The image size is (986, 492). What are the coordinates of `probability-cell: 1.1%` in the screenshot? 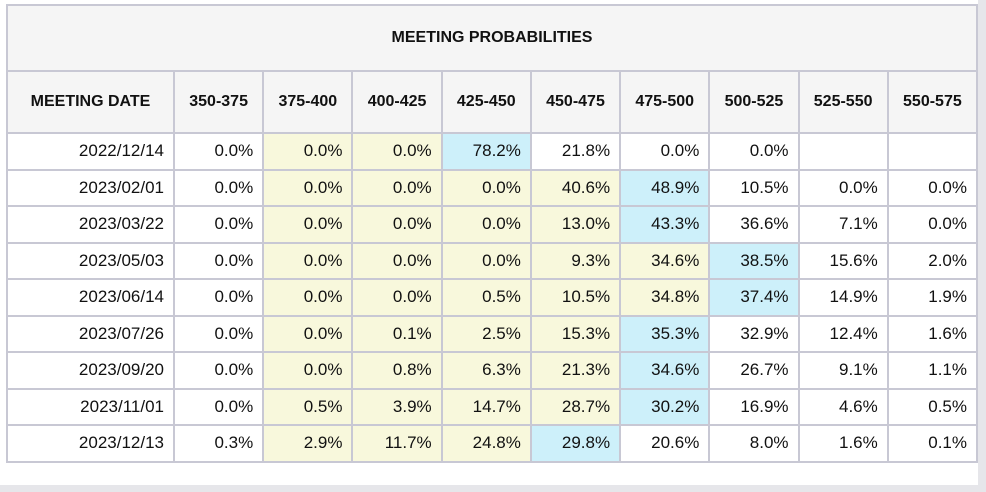 It's located at (932, 370).